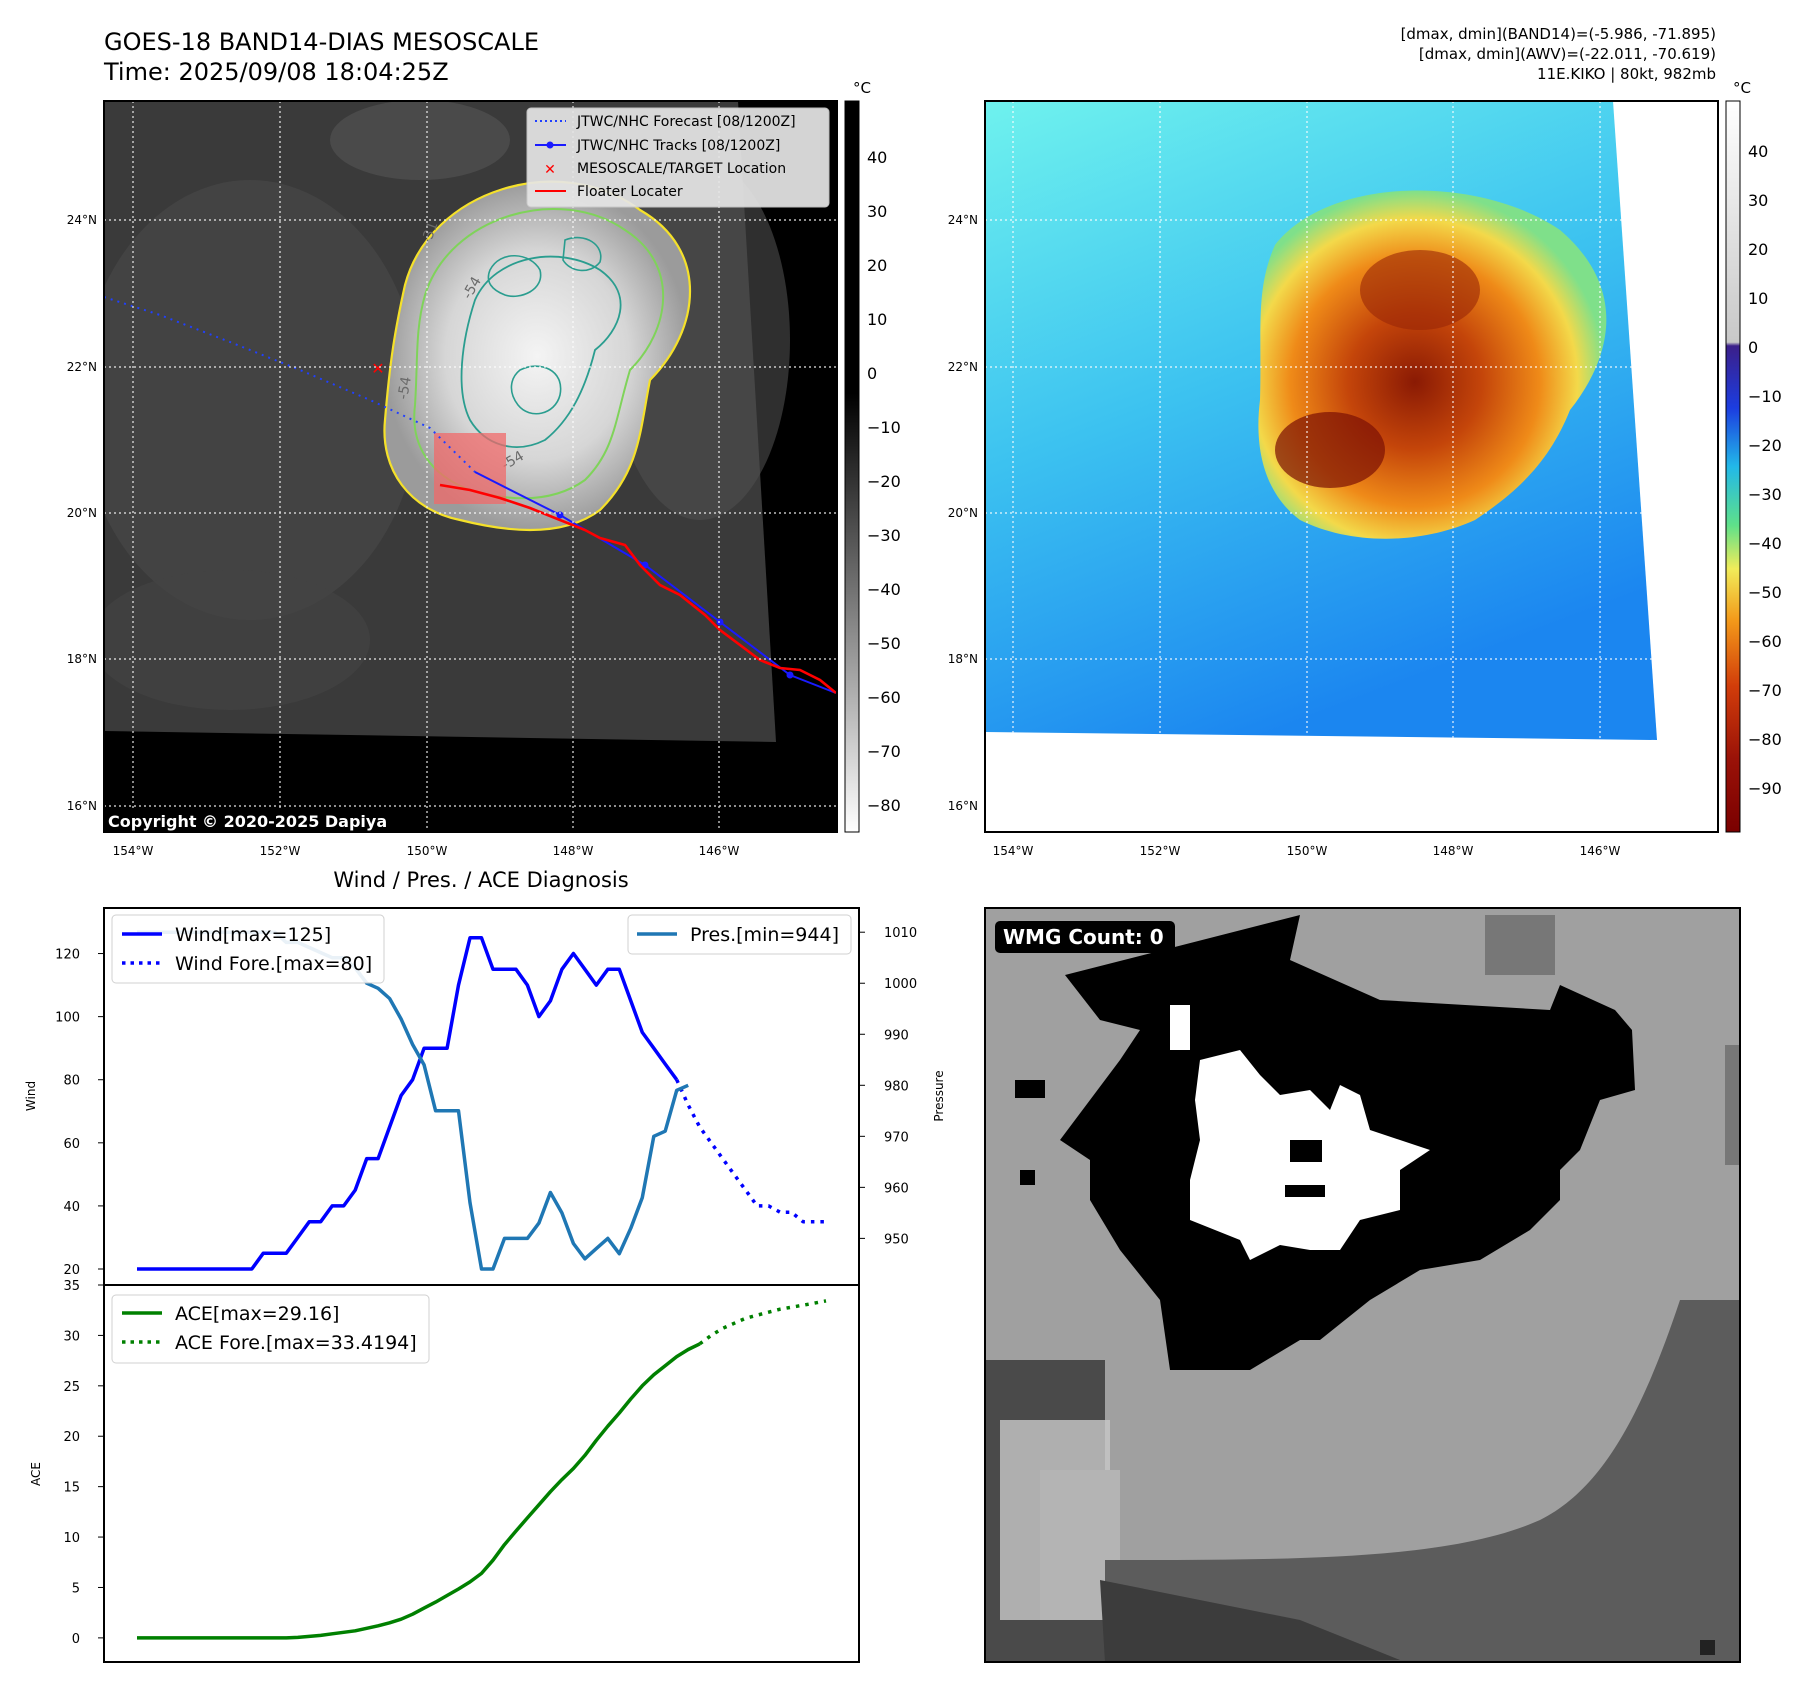 The height and width of the screenshot is (1690, 1797). Describe the element at coordinates (430, 232) in the screenshot. I see `contour-label: -31` at that location.